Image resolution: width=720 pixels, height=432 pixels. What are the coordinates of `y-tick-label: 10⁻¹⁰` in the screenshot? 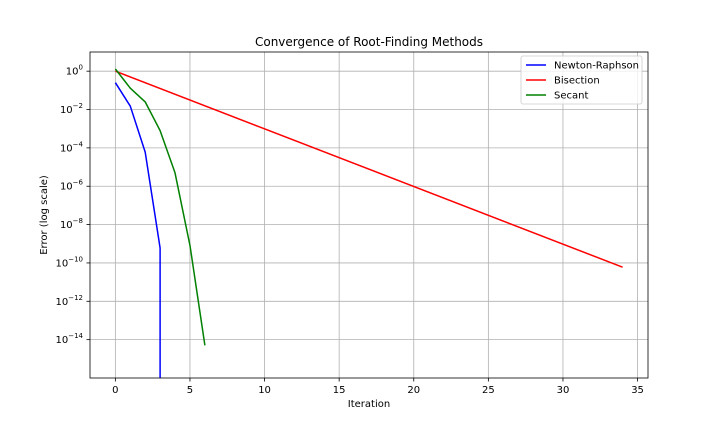 It's located at (69, 262).